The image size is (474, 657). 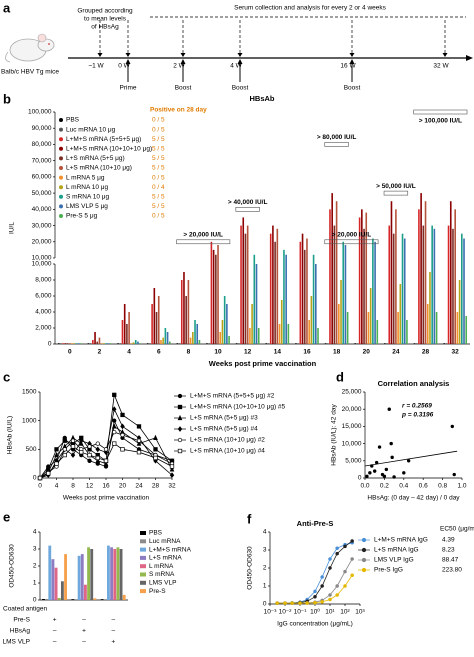 What do you see at coordinates (337, 352) in the screenshot?
I see `x-tick-label: 18` at bounding box center [337, 352].